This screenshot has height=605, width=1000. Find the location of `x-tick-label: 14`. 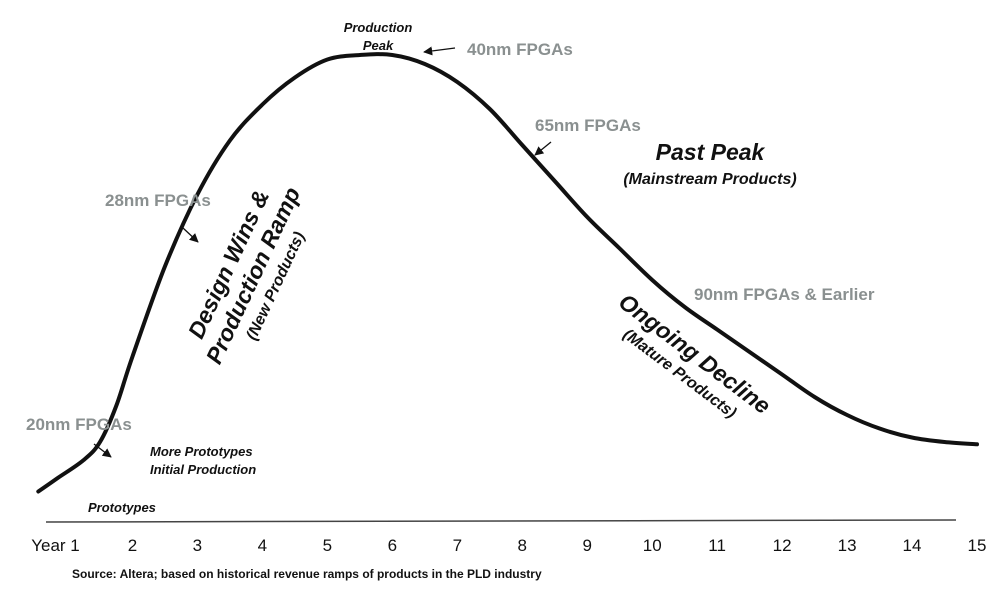

x-tick-label: 14 is located at coordinates (912, 545).